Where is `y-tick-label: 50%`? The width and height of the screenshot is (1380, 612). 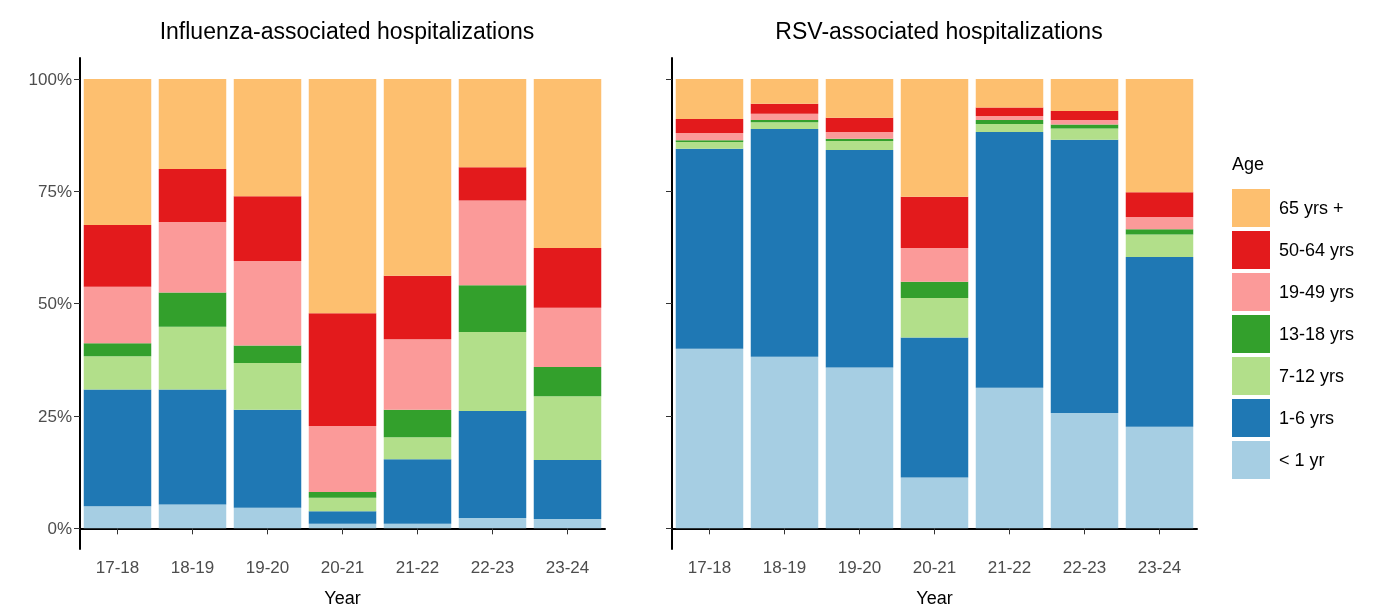
y-tick-label: 50% is located at coordinates (54, 304).